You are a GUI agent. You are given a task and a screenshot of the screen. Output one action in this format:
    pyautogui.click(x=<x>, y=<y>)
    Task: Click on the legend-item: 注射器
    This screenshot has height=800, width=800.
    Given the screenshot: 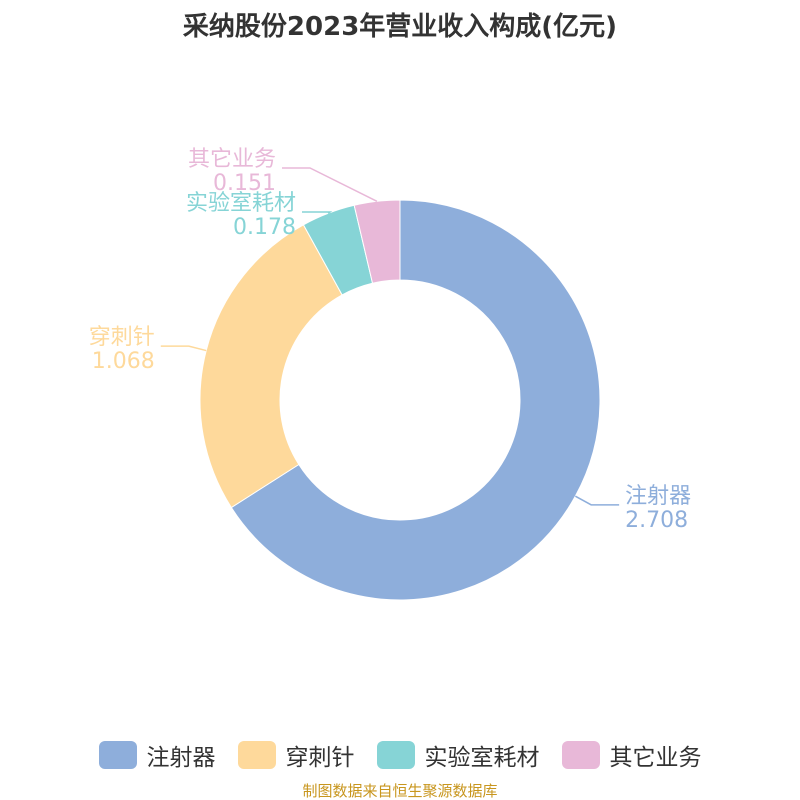 What is the action you would take?
    pyautogui.click(x=157, y=755)
    